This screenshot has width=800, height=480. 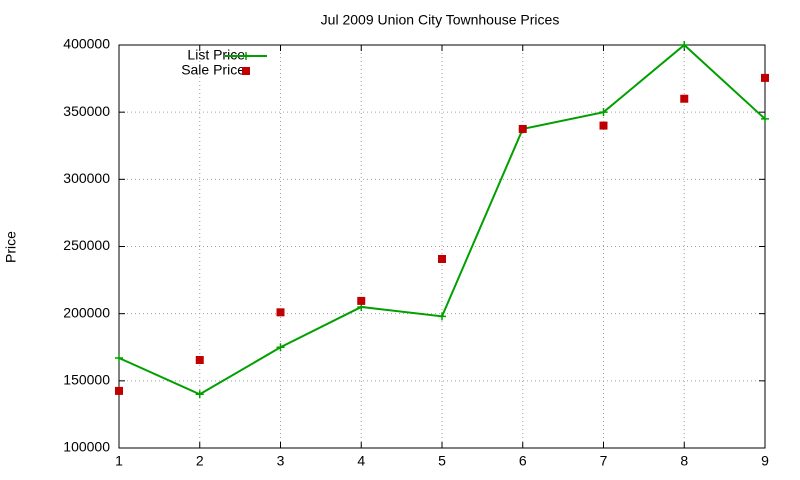 What do you see at coordinates (86, 111) in the screenshot?
I see `y-tick-label: 350000` at bounding box center [86, 111].